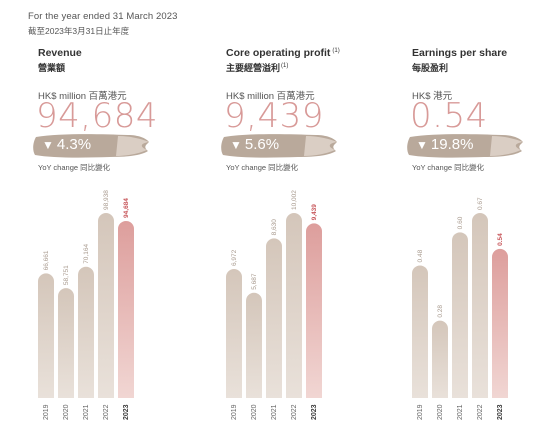  I want to click on headline-value: 9,439, so click(274, 116).